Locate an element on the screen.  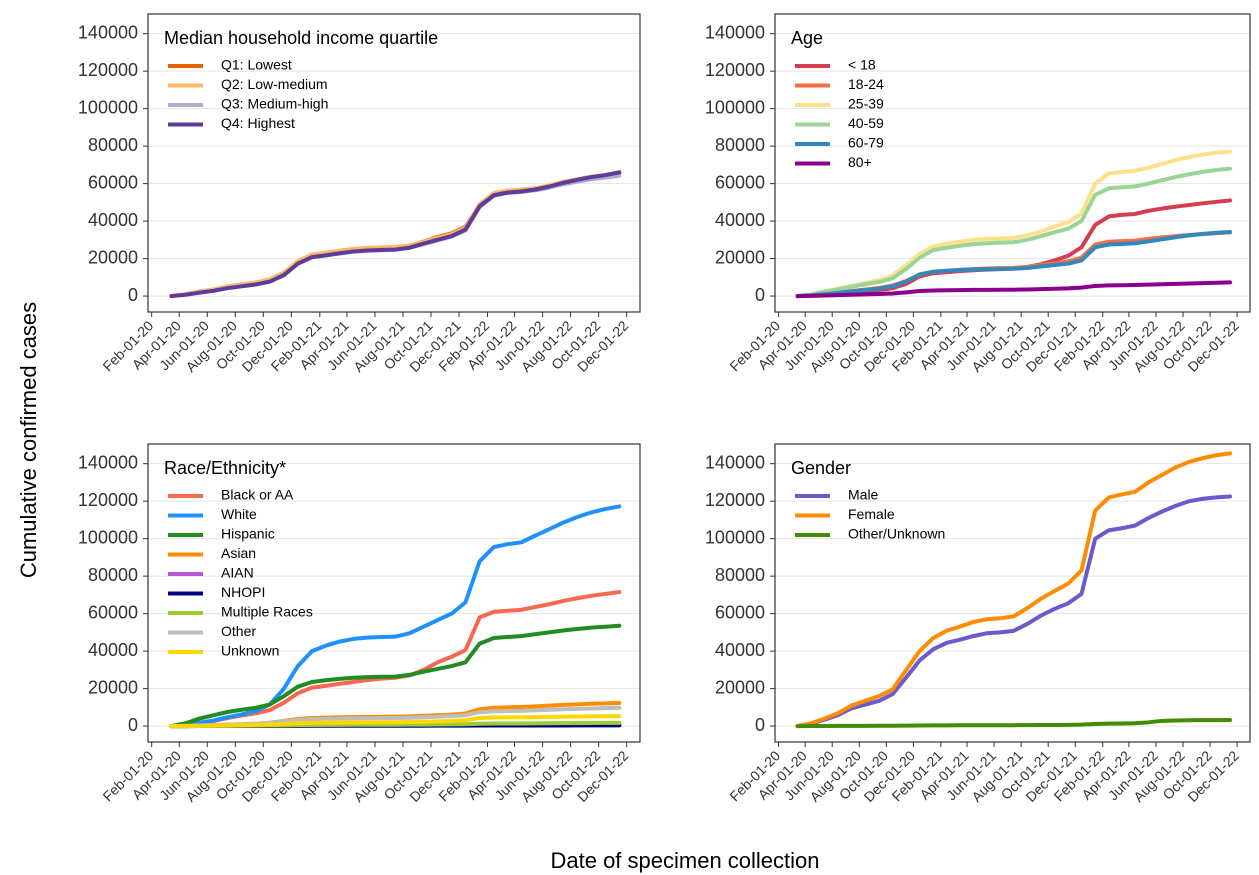
legend-label: Asian is located at coordinates (238, 553).